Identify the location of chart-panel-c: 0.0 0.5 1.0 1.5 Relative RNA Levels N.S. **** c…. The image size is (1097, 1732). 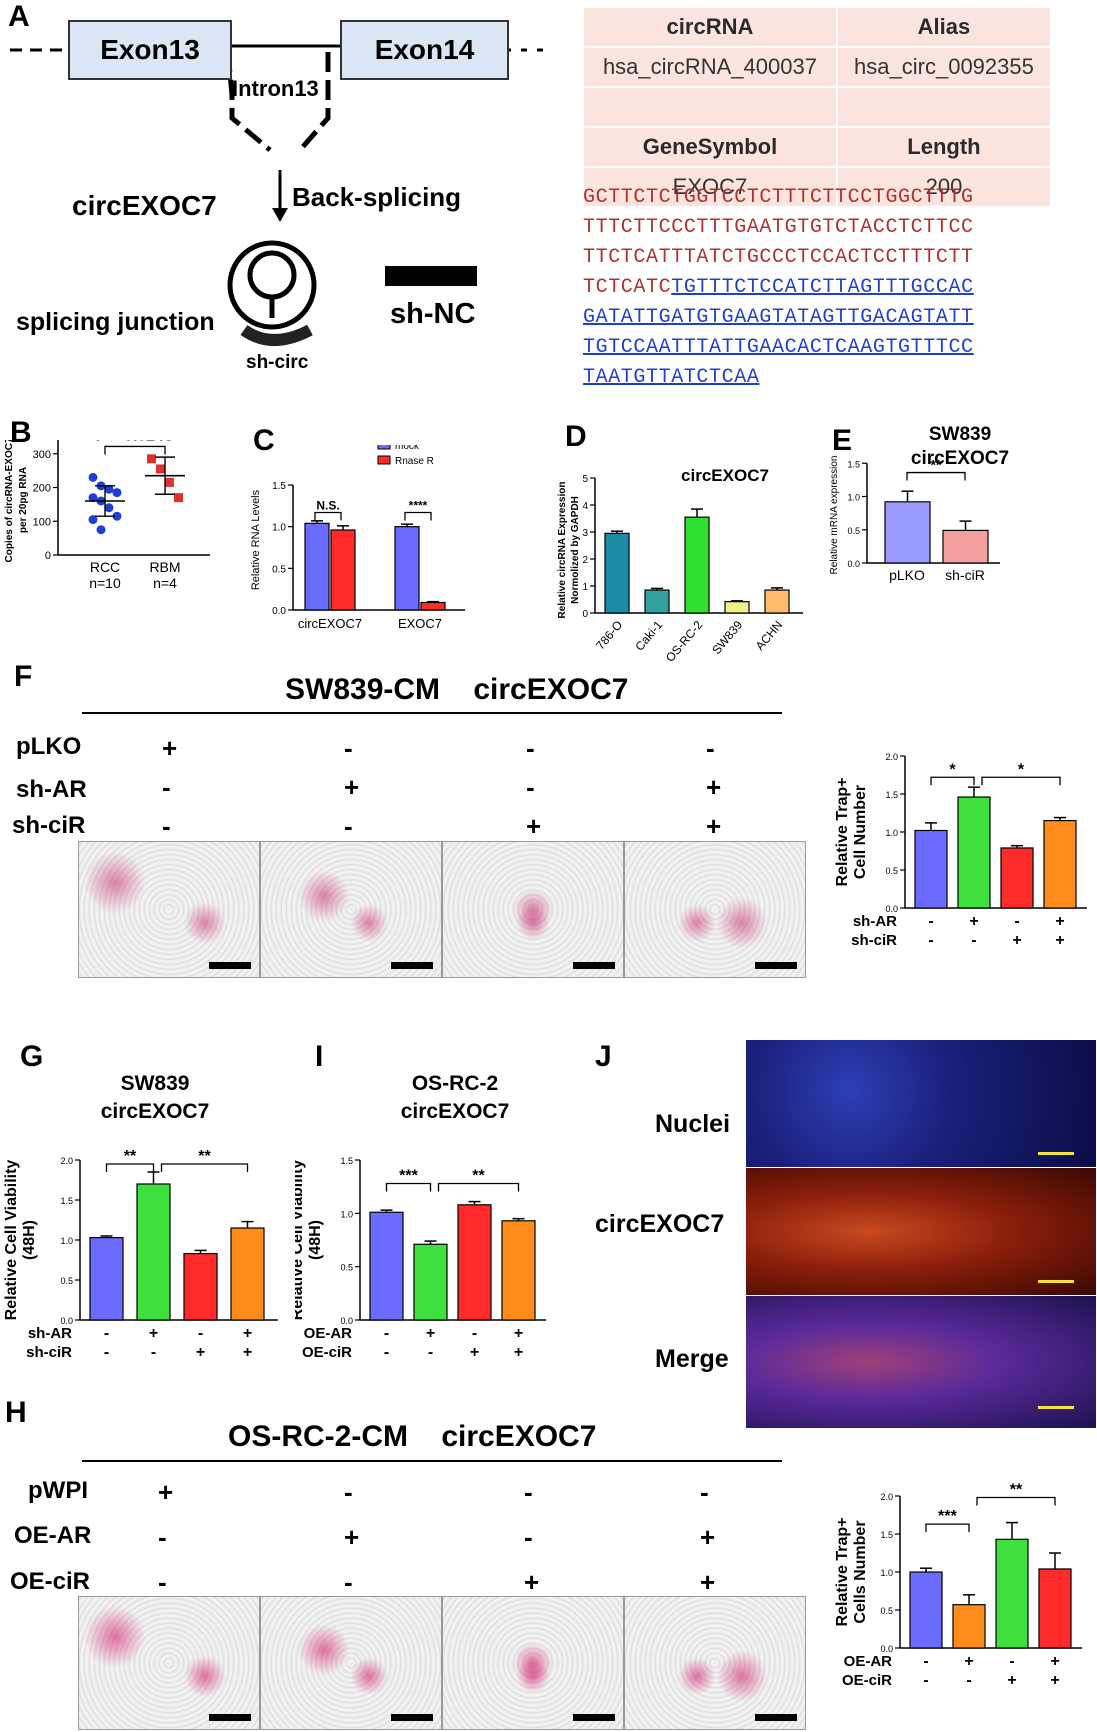
(357, 538).